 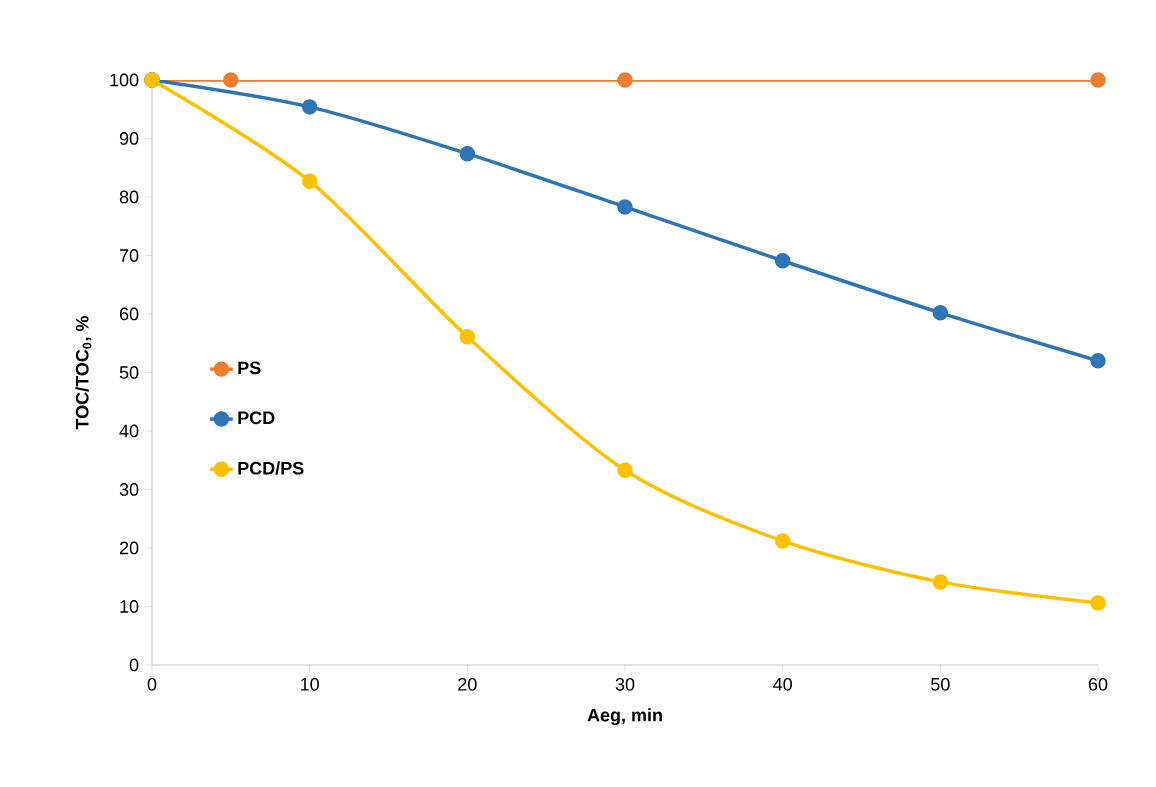 What do you see at coordinates (625, 684) in the screenshot?
I see `x-tick-label: 30` at bounding box center [625, 684].